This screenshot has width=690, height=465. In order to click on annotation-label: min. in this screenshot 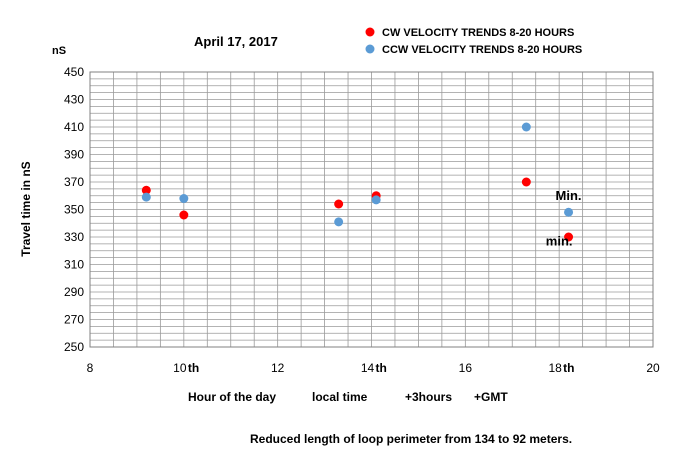, I will do `click(559, 240)`.